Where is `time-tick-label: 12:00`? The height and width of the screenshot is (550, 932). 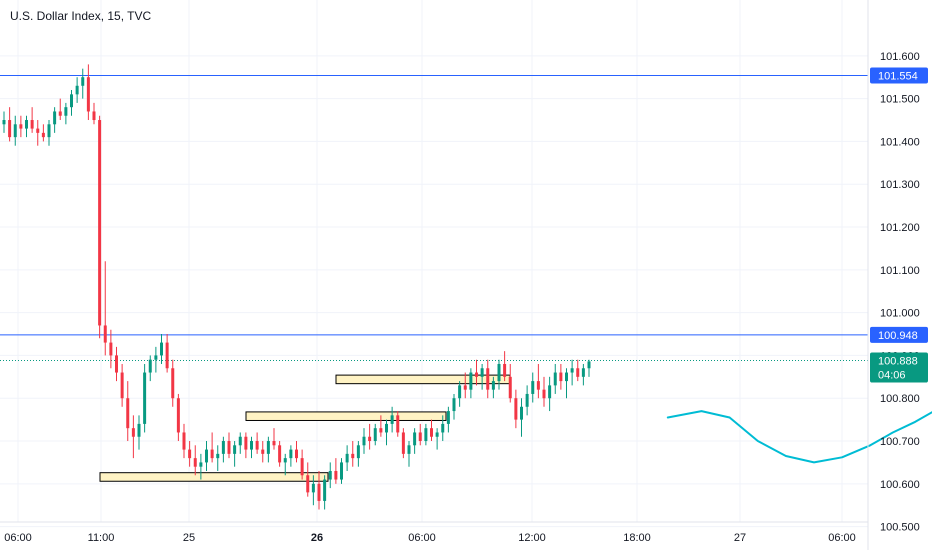 time-tick-label: 12:00 is located at coordinates (532, 538).